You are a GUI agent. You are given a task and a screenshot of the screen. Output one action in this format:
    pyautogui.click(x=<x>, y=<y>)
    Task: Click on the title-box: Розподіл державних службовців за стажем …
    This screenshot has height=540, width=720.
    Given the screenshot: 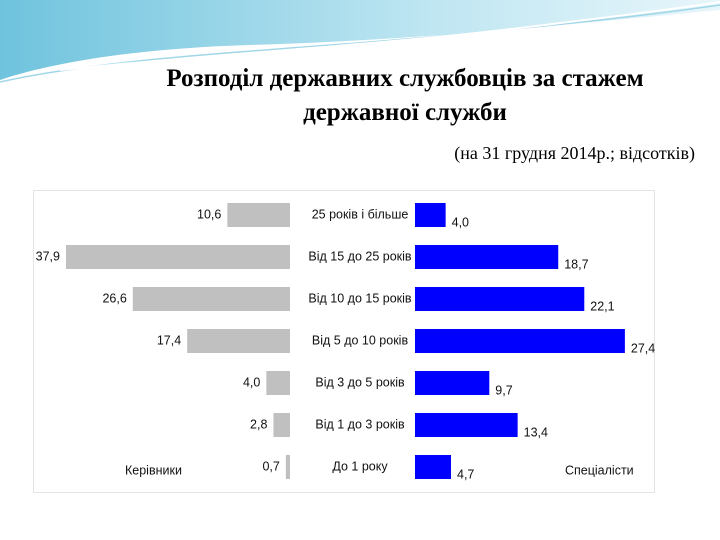 What is the action you would take?
    pyautogui.click(x=405, y=95)
    